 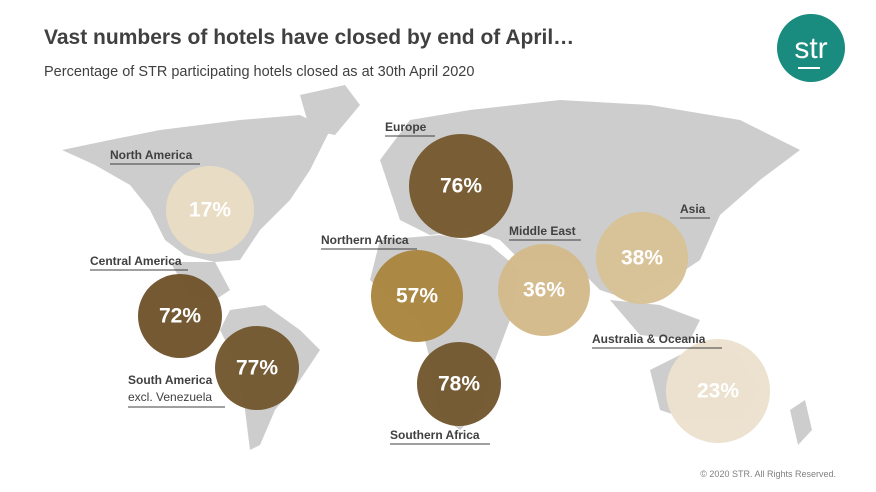 What do you see at coordinates (365, 240) in the screenshot?
I see `region-label: Northern Africa` at bounding box center [365, 240].